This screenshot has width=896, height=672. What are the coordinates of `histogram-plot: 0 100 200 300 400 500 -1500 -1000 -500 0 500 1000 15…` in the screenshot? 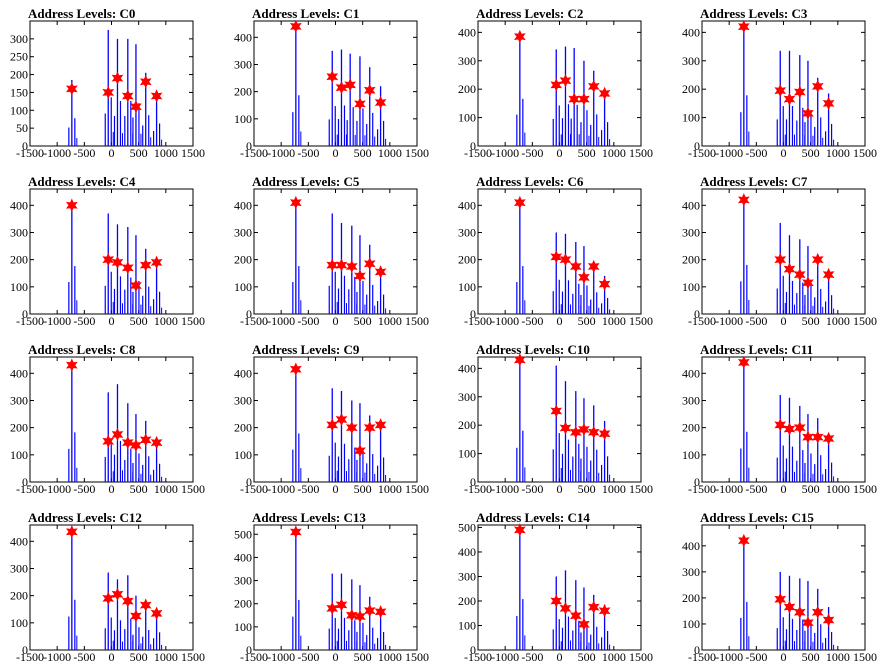 It's located at (331, 594).